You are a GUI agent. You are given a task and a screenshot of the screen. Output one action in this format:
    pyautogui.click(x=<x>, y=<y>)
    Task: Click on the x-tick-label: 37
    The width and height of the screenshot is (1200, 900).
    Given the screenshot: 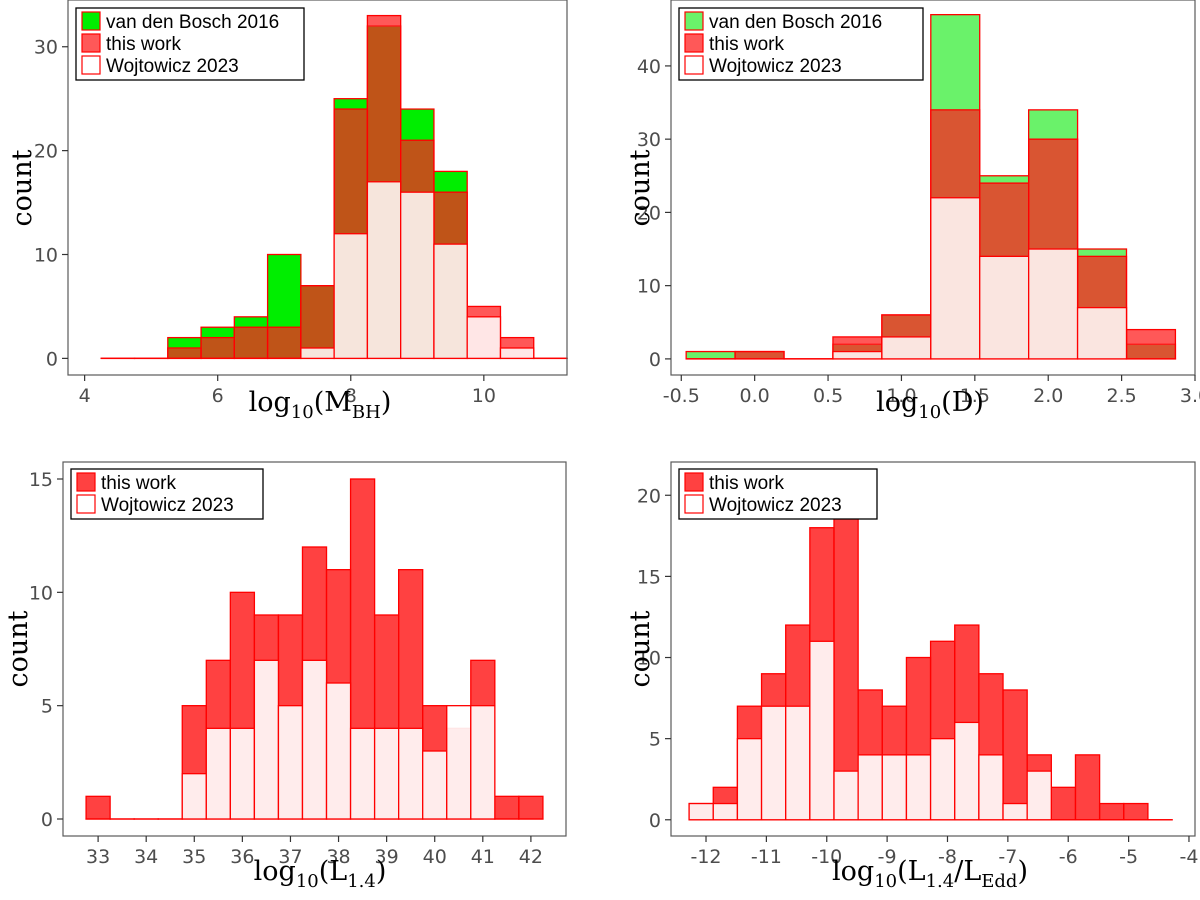 What is the action you would take?
    pyautogui.click(x=290, y=857)
    